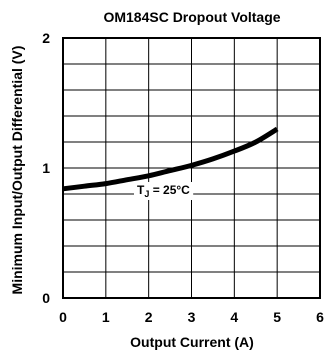  I want to click on x-tick-label: 6, so click(320, 317).